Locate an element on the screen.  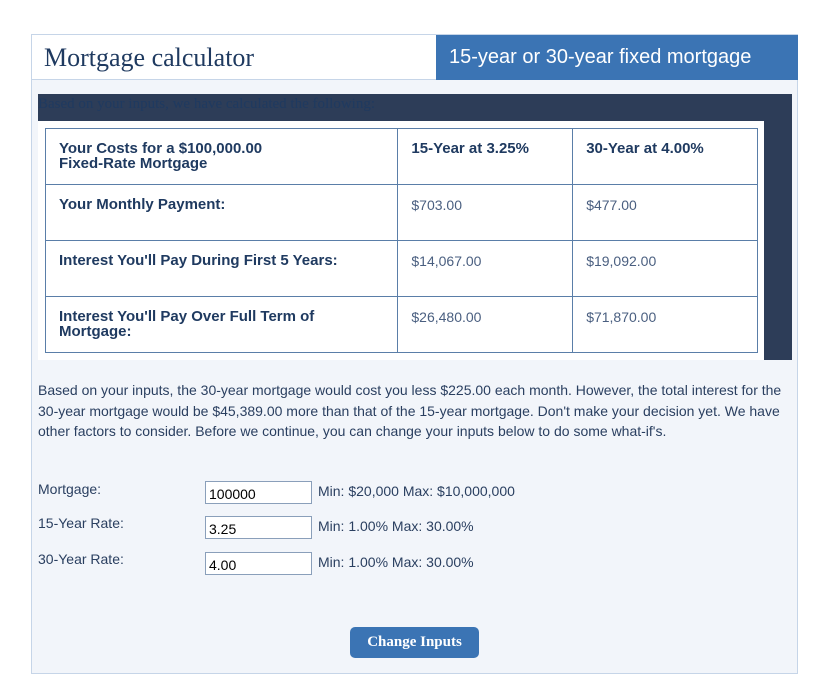
rate-30-year-input is located at coordinates (258, 563).